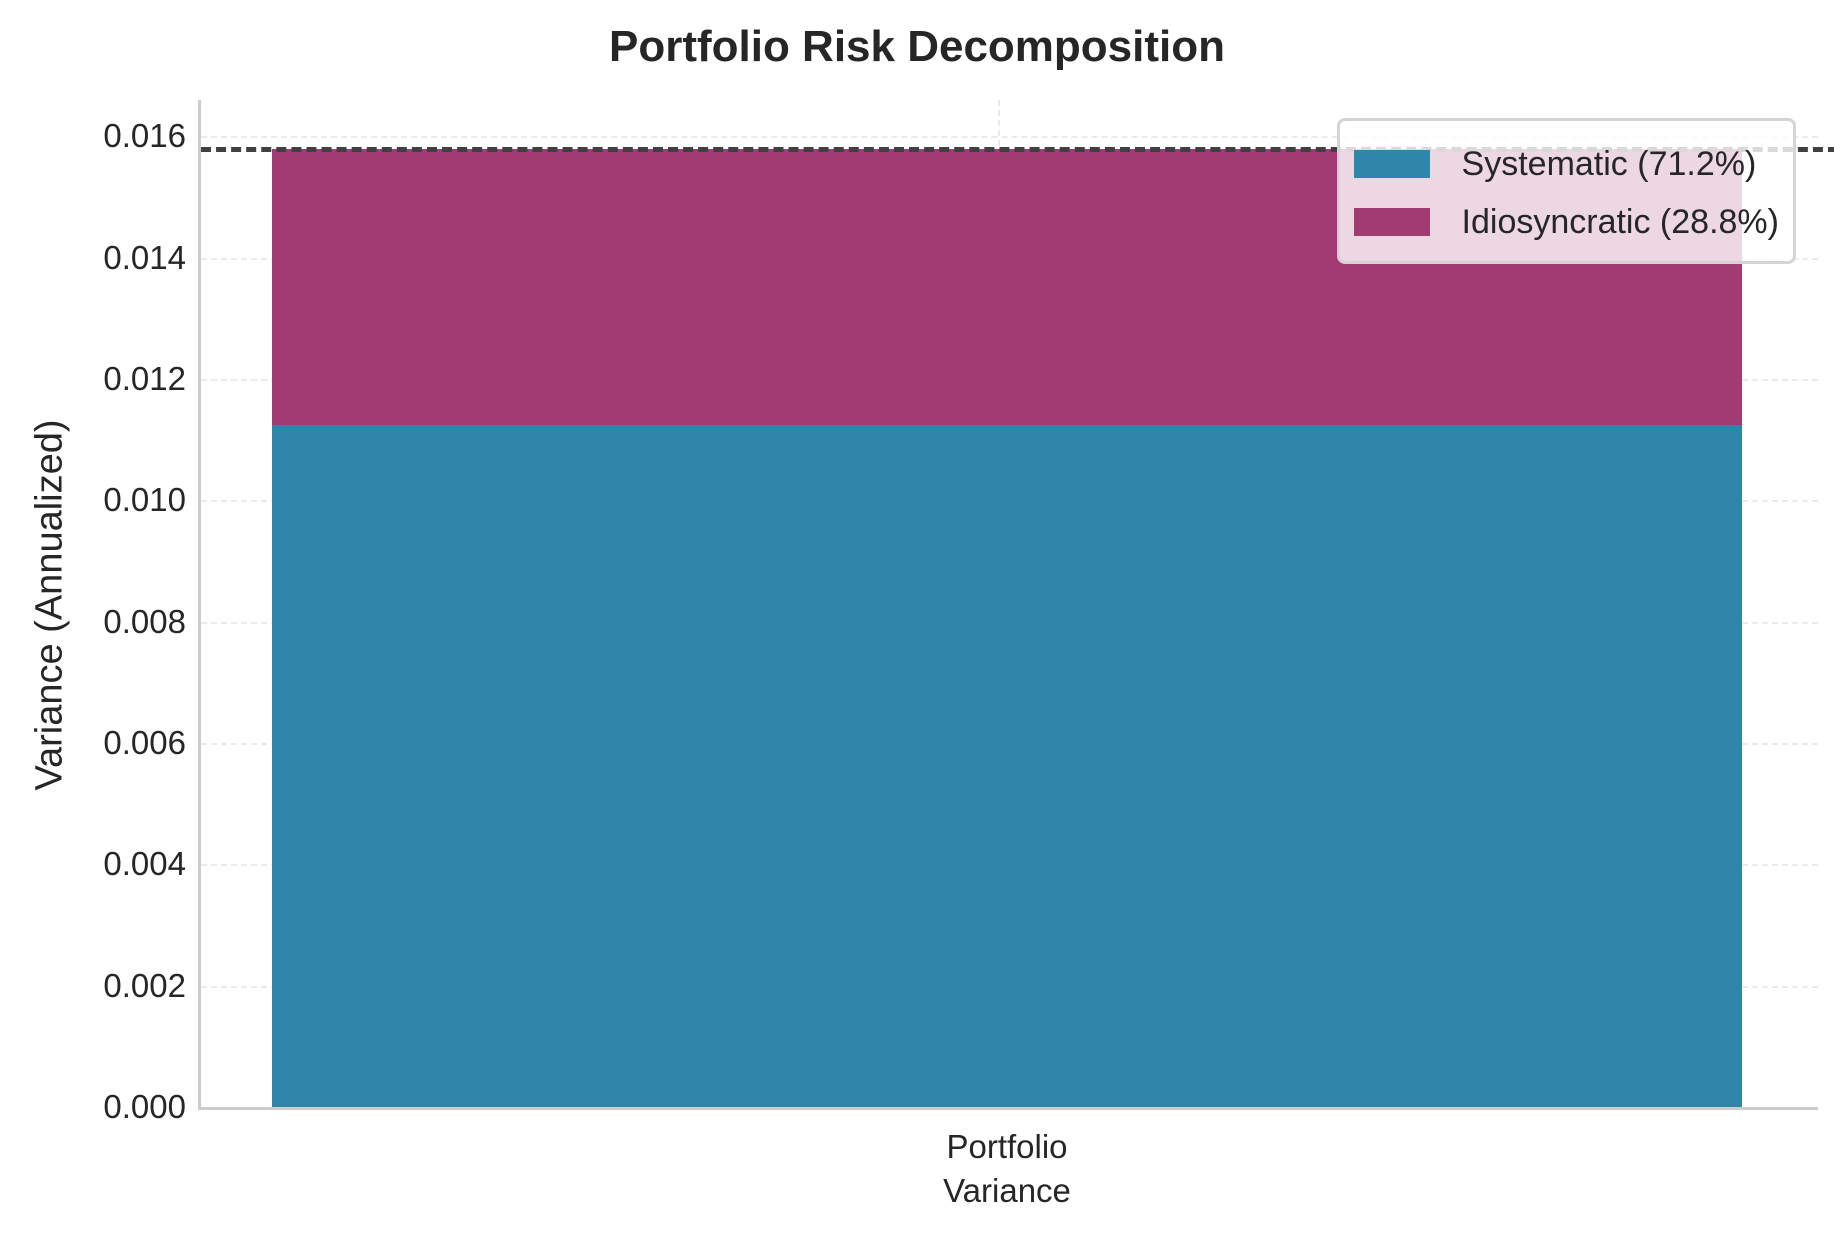  What do you see at coordinates (144, 136) in the screenshot?
I see `y-tick-label: 0.016` at bounding box center [144, 136].